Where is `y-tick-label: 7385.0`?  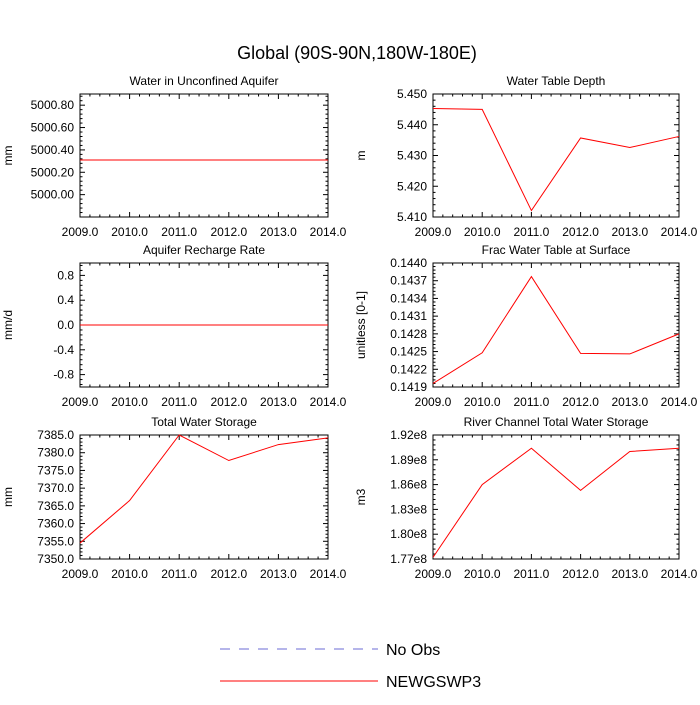
y-tick-label: 7385.0 is located at coordinates (55, 435).